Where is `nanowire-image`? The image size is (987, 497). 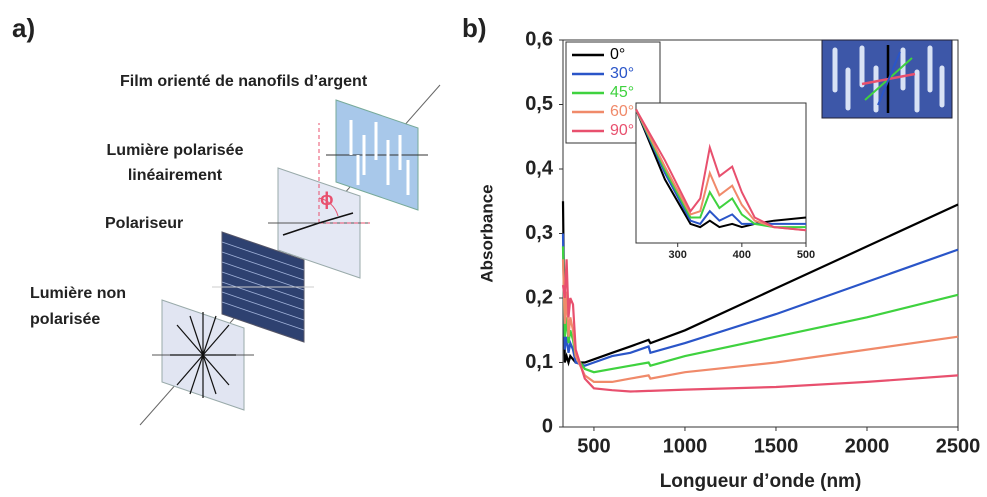
nanowire-image is located at coordinates (887, 79).